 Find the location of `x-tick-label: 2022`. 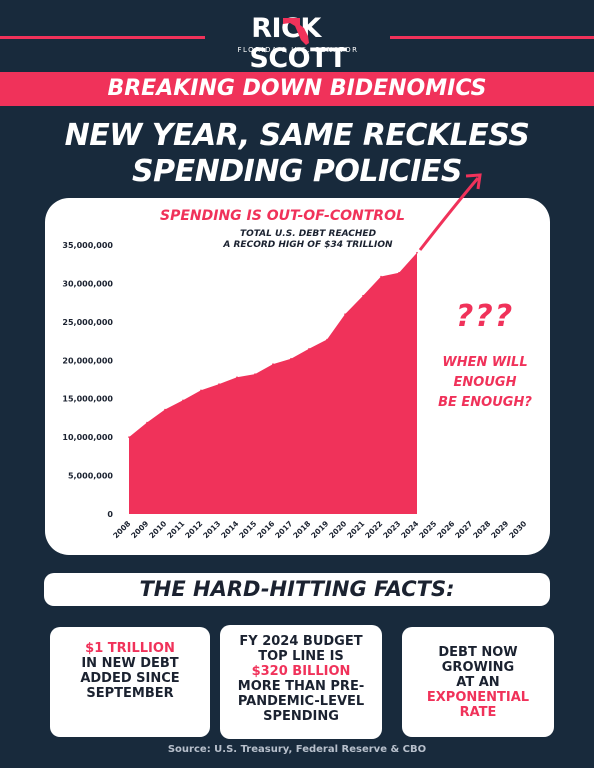

x-tick-label: 2022 is located at coordinates (373, 529).